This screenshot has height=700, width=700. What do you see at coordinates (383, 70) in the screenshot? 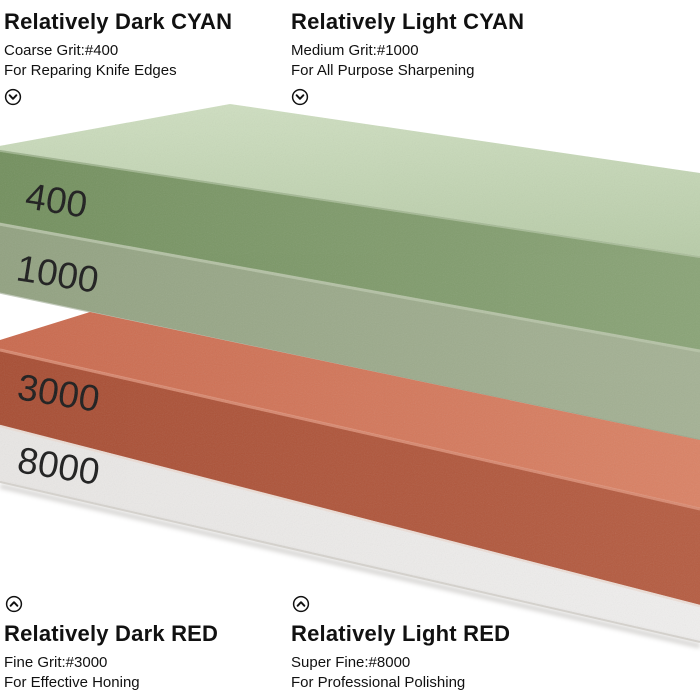
I see `annotation-use: For All Purpose Sharpening` at bounding box center [383, 70].